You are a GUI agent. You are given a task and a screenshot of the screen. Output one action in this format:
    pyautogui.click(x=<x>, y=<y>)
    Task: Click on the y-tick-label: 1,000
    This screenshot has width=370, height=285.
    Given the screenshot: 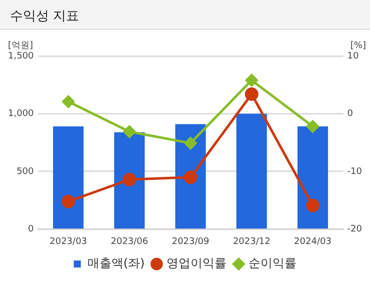 What is the action you would take?
    pyautogui.click(x=21, y=114)
    